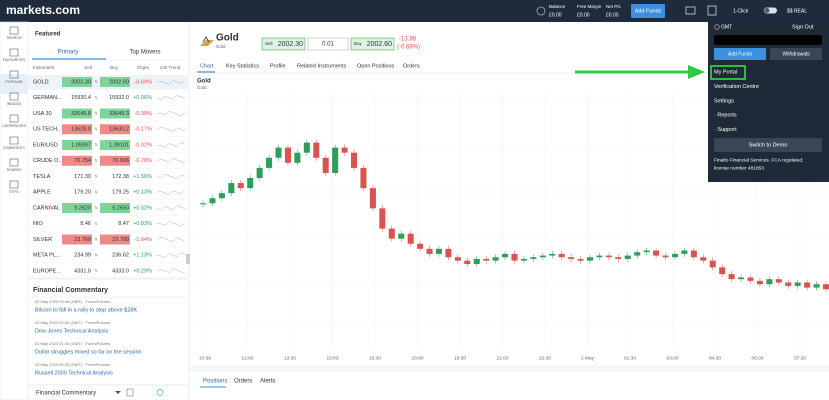  I want to click on buy-price: 2002.60, so click(119, 82).